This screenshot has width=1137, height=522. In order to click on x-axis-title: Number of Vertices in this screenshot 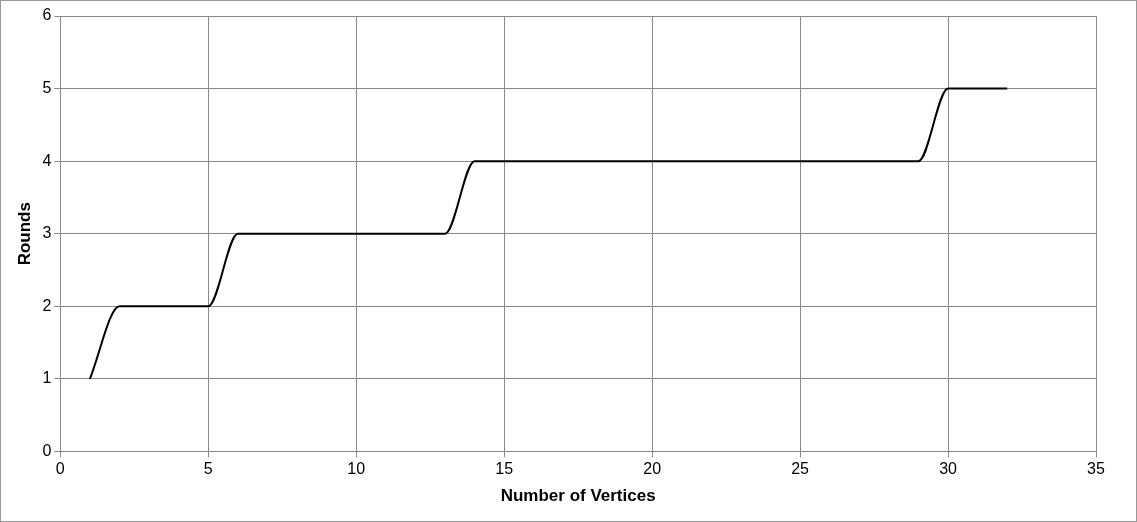, I will do `click(578, 496)`.